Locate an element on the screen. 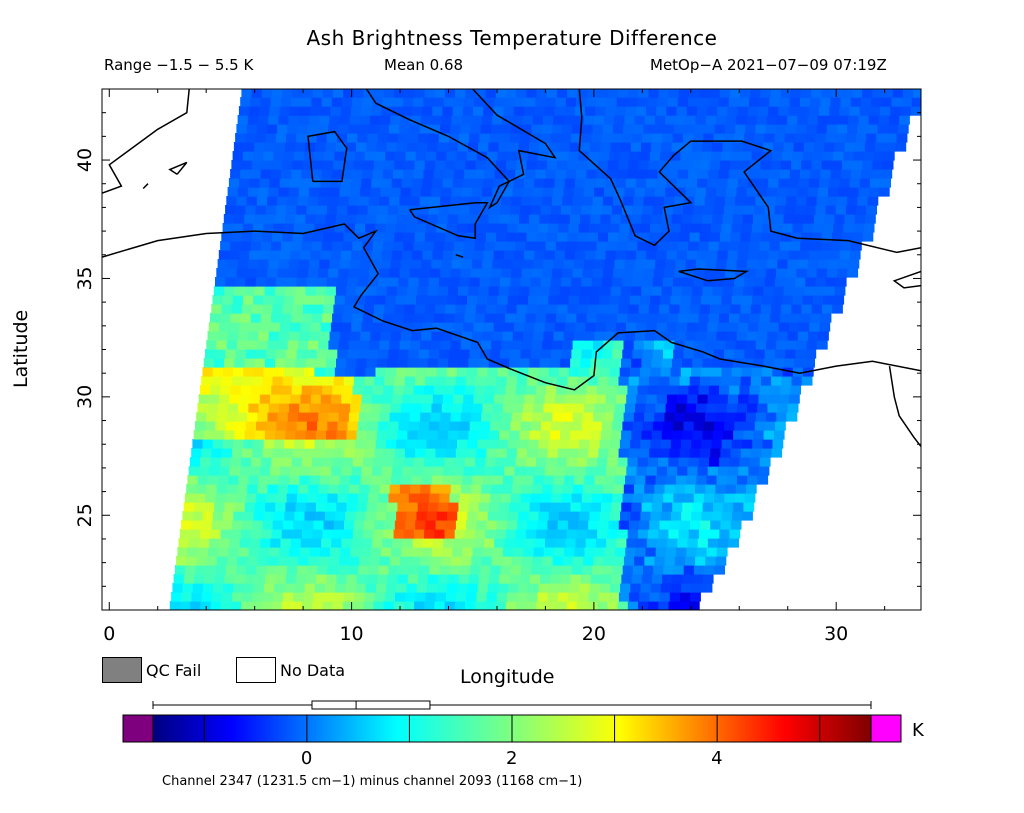 The image size is (1024, 813). satellite-timestamp: MetOp−A 2021−07−09 07:19Z is located at coordinates (768, 65).